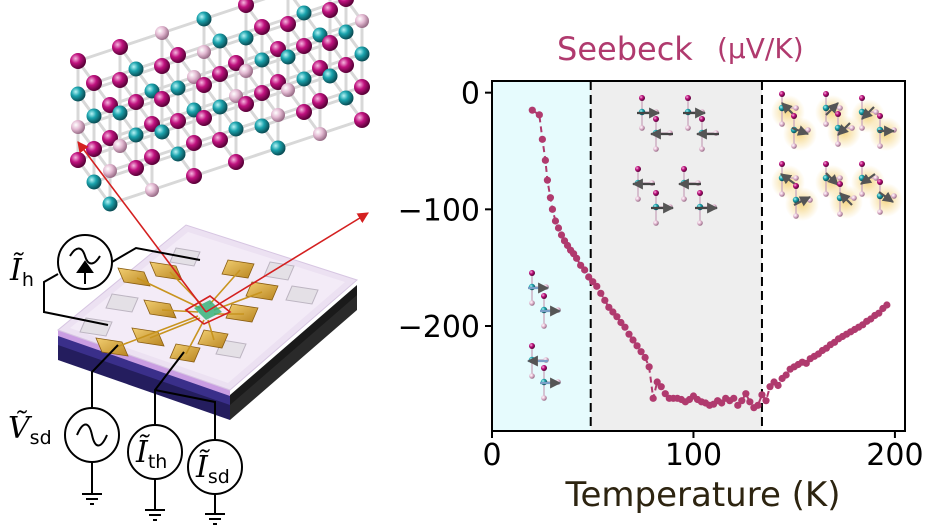  Describe the element at coordinates (21, 271) in the screenshot. I see `heater-current-label: Ĩh` at that location.